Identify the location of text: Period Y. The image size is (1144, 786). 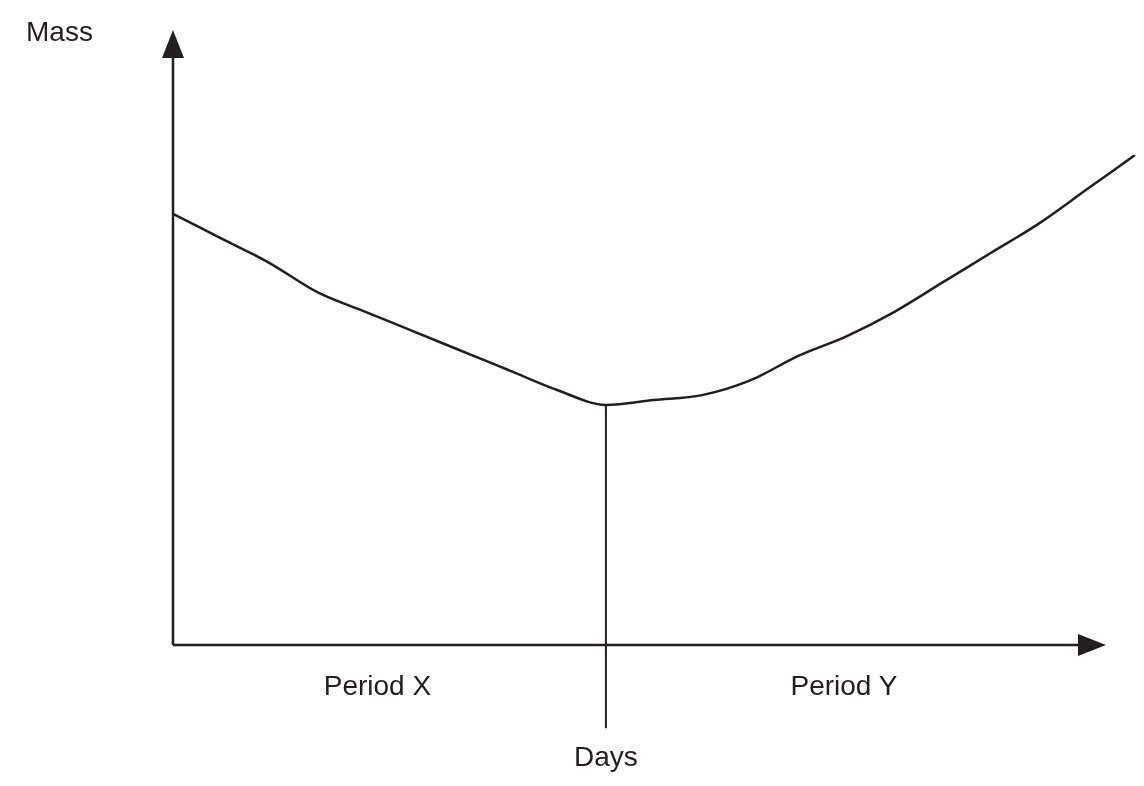
(844, 686).